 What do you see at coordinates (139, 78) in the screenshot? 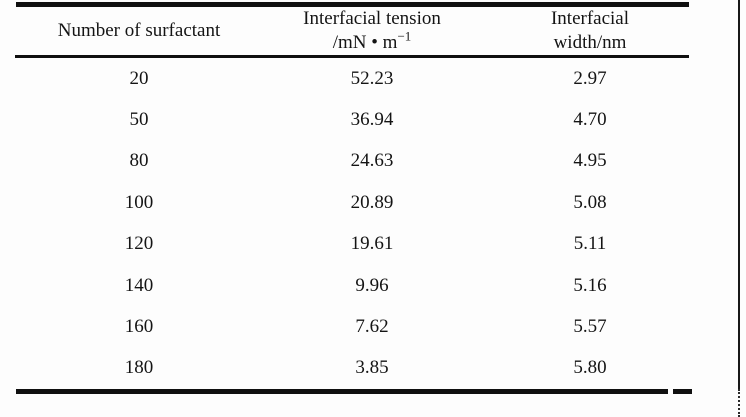
I see `cell-surfactant: 20` at bounding box center [139, 78].